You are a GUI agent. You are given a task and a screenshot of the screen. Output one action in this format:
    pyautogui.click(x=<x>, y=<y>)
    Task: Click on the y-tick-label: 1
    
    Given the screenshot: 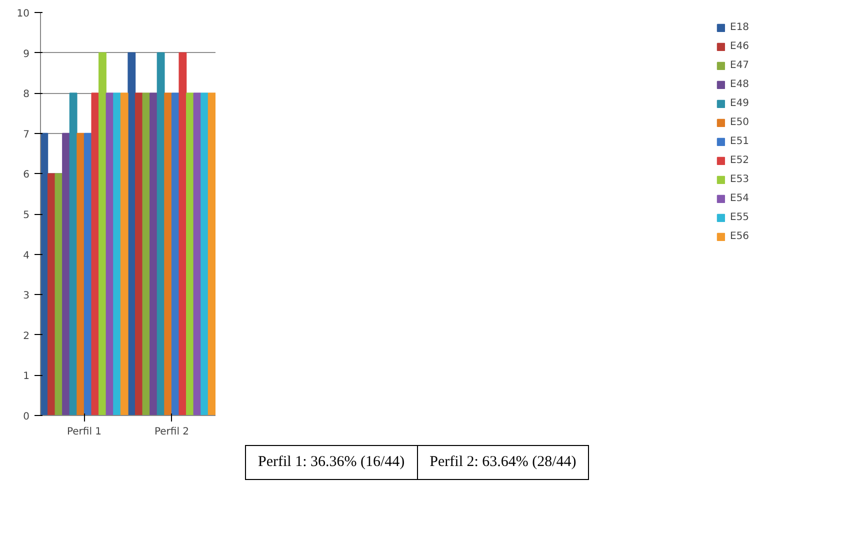 What is the action you would take?
    pyautogui.click(x=26, y=376)
    